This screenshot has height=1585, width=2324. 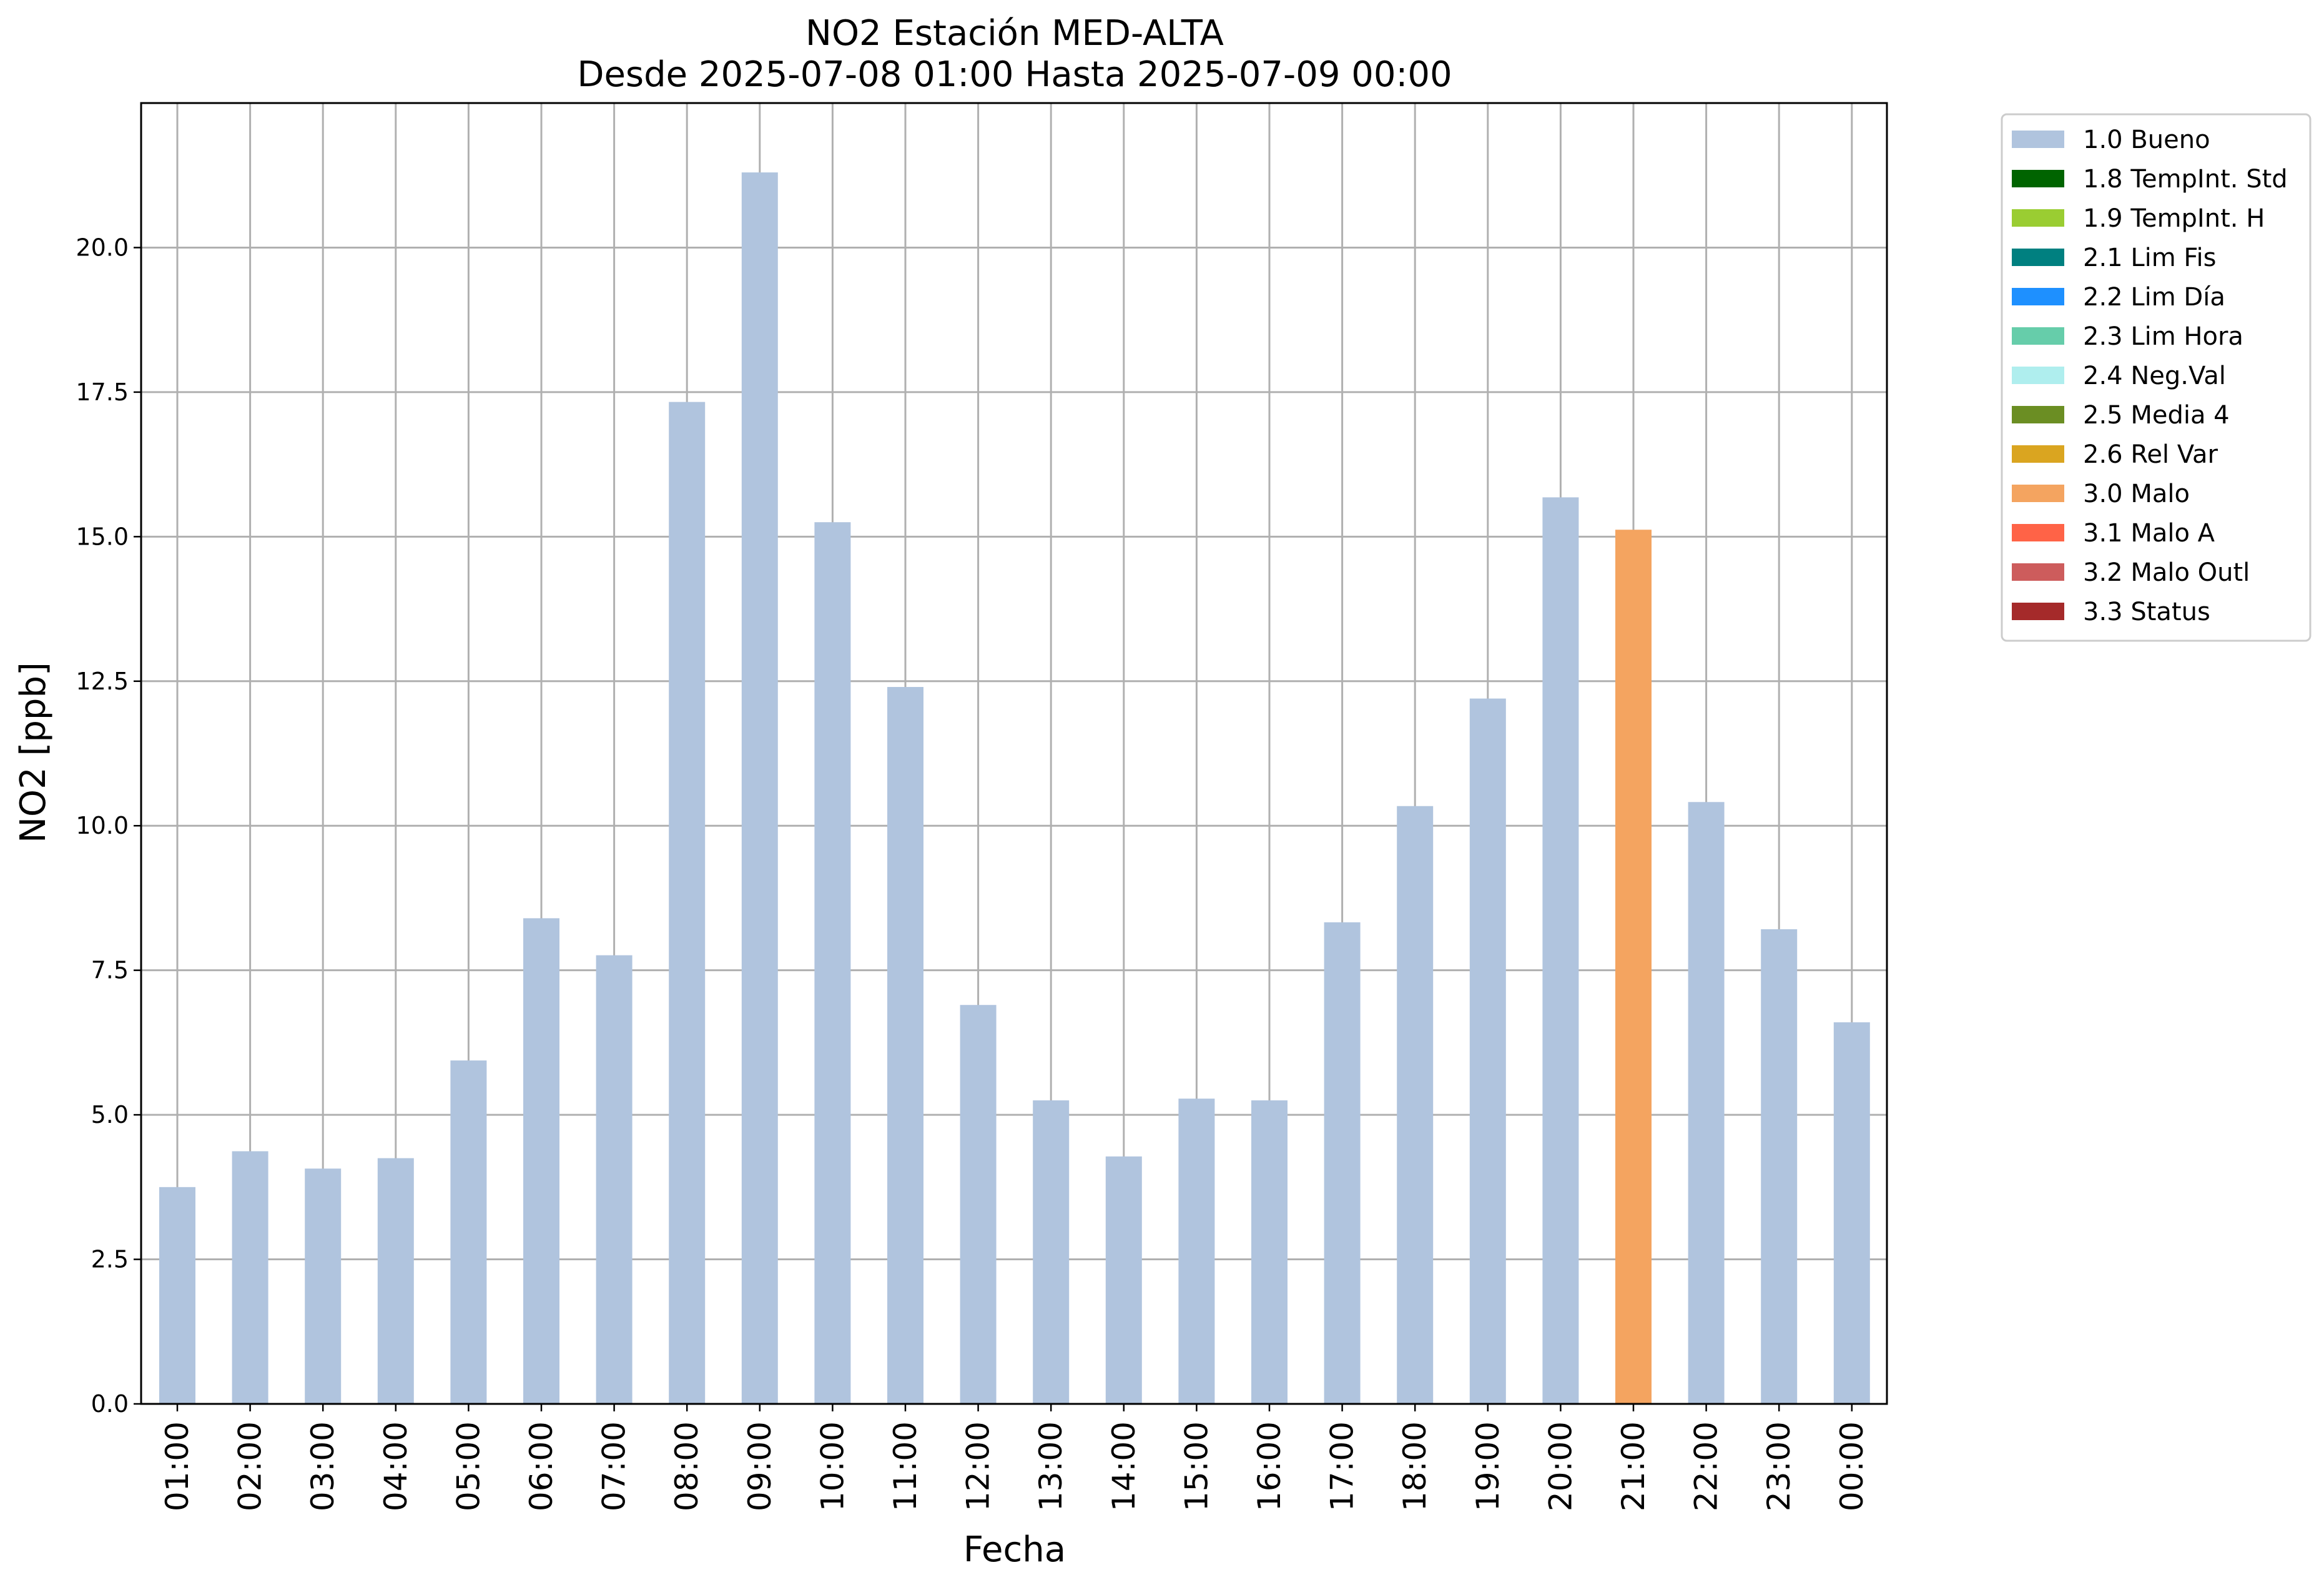 I want to click on x-tick-label: 13:00, so click(x=1051, y=1466).